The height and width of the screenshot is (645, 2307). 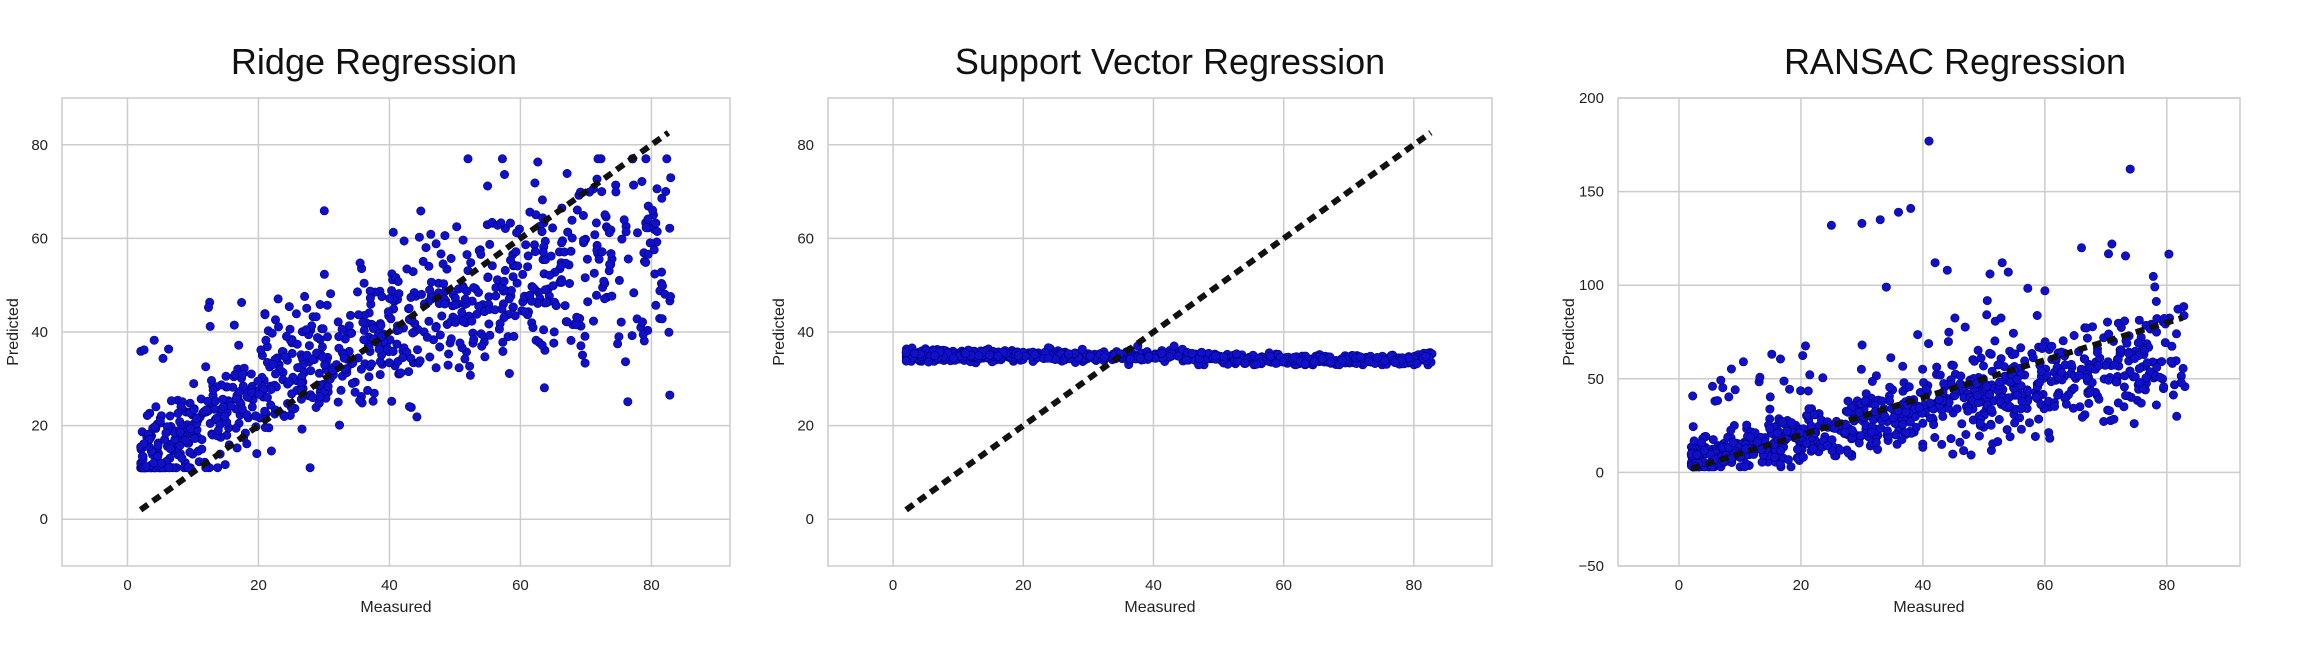 What do you see at coordinates (1801, 585) in the screenshot?
I see `x-tick-label: 20` at bounding box center [1801, 585].